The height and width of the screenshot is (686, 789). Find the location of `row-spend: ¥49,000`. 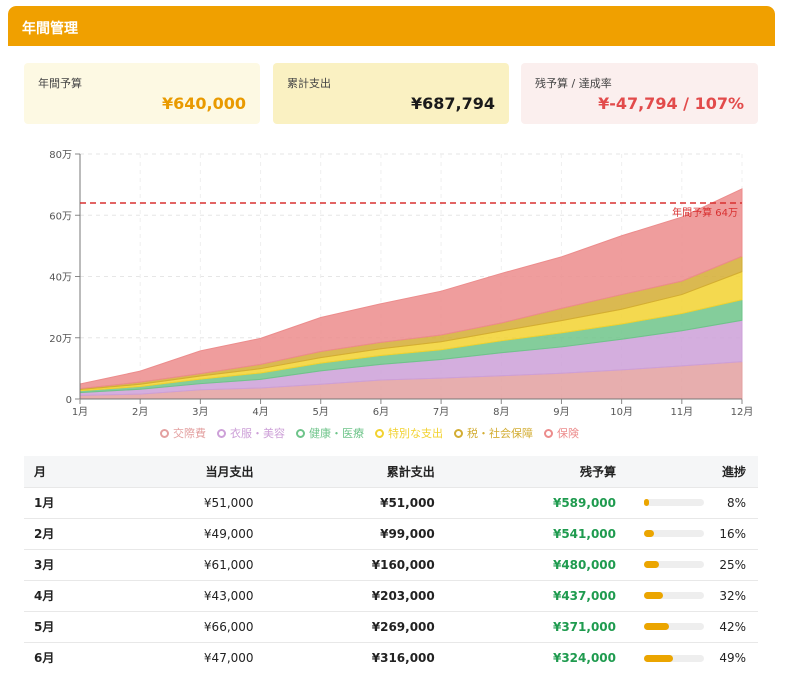

row-spend: ¥49,000 is located at coordinates (189, 533).